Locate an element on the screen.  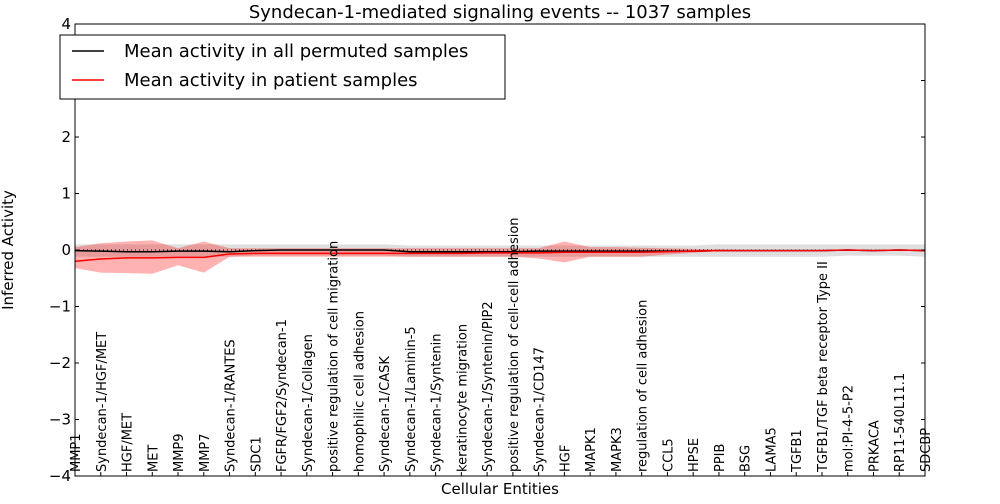
x-tick-label: Syndecan-1/HGF/MET is located at coordinates (102, 402).